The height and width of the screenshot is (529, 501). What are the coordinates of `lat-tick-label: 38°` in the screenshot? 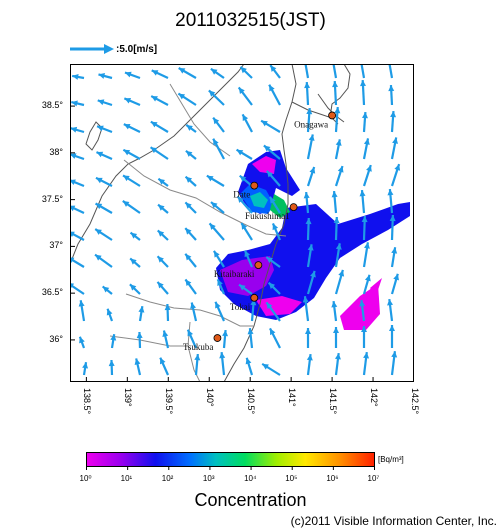 It's located at (56, 151).